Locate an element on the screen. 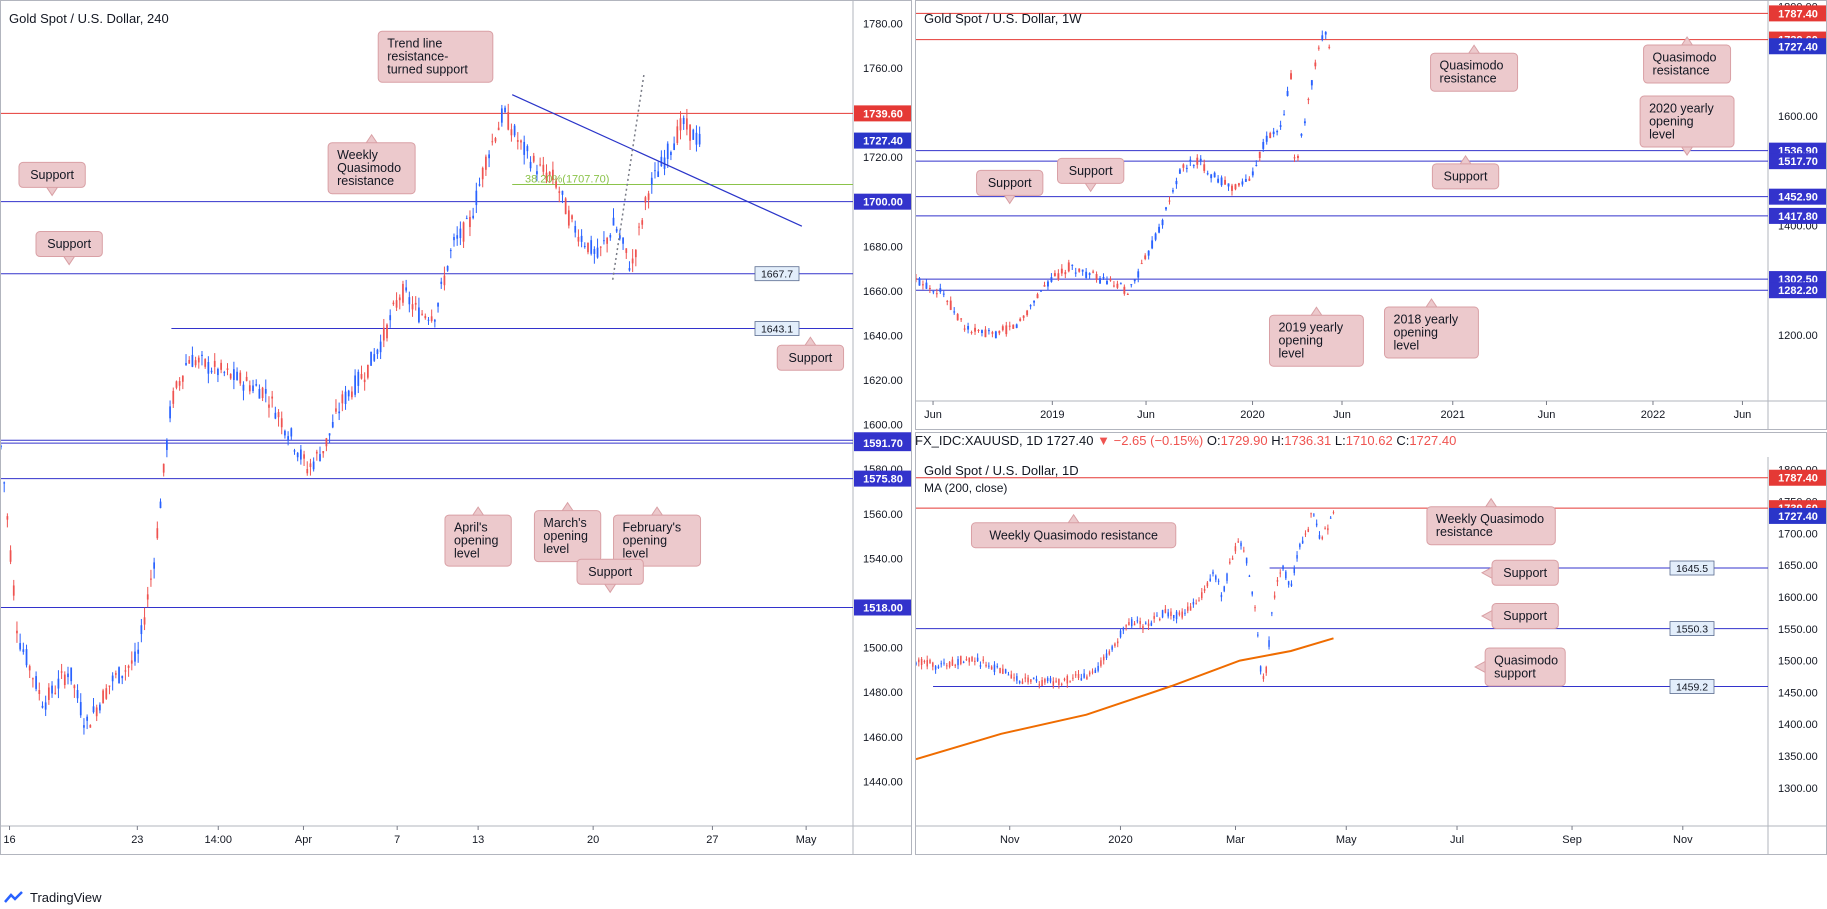  callout-text: Weekly Quasimodo is located at coordinates (1490, 519).